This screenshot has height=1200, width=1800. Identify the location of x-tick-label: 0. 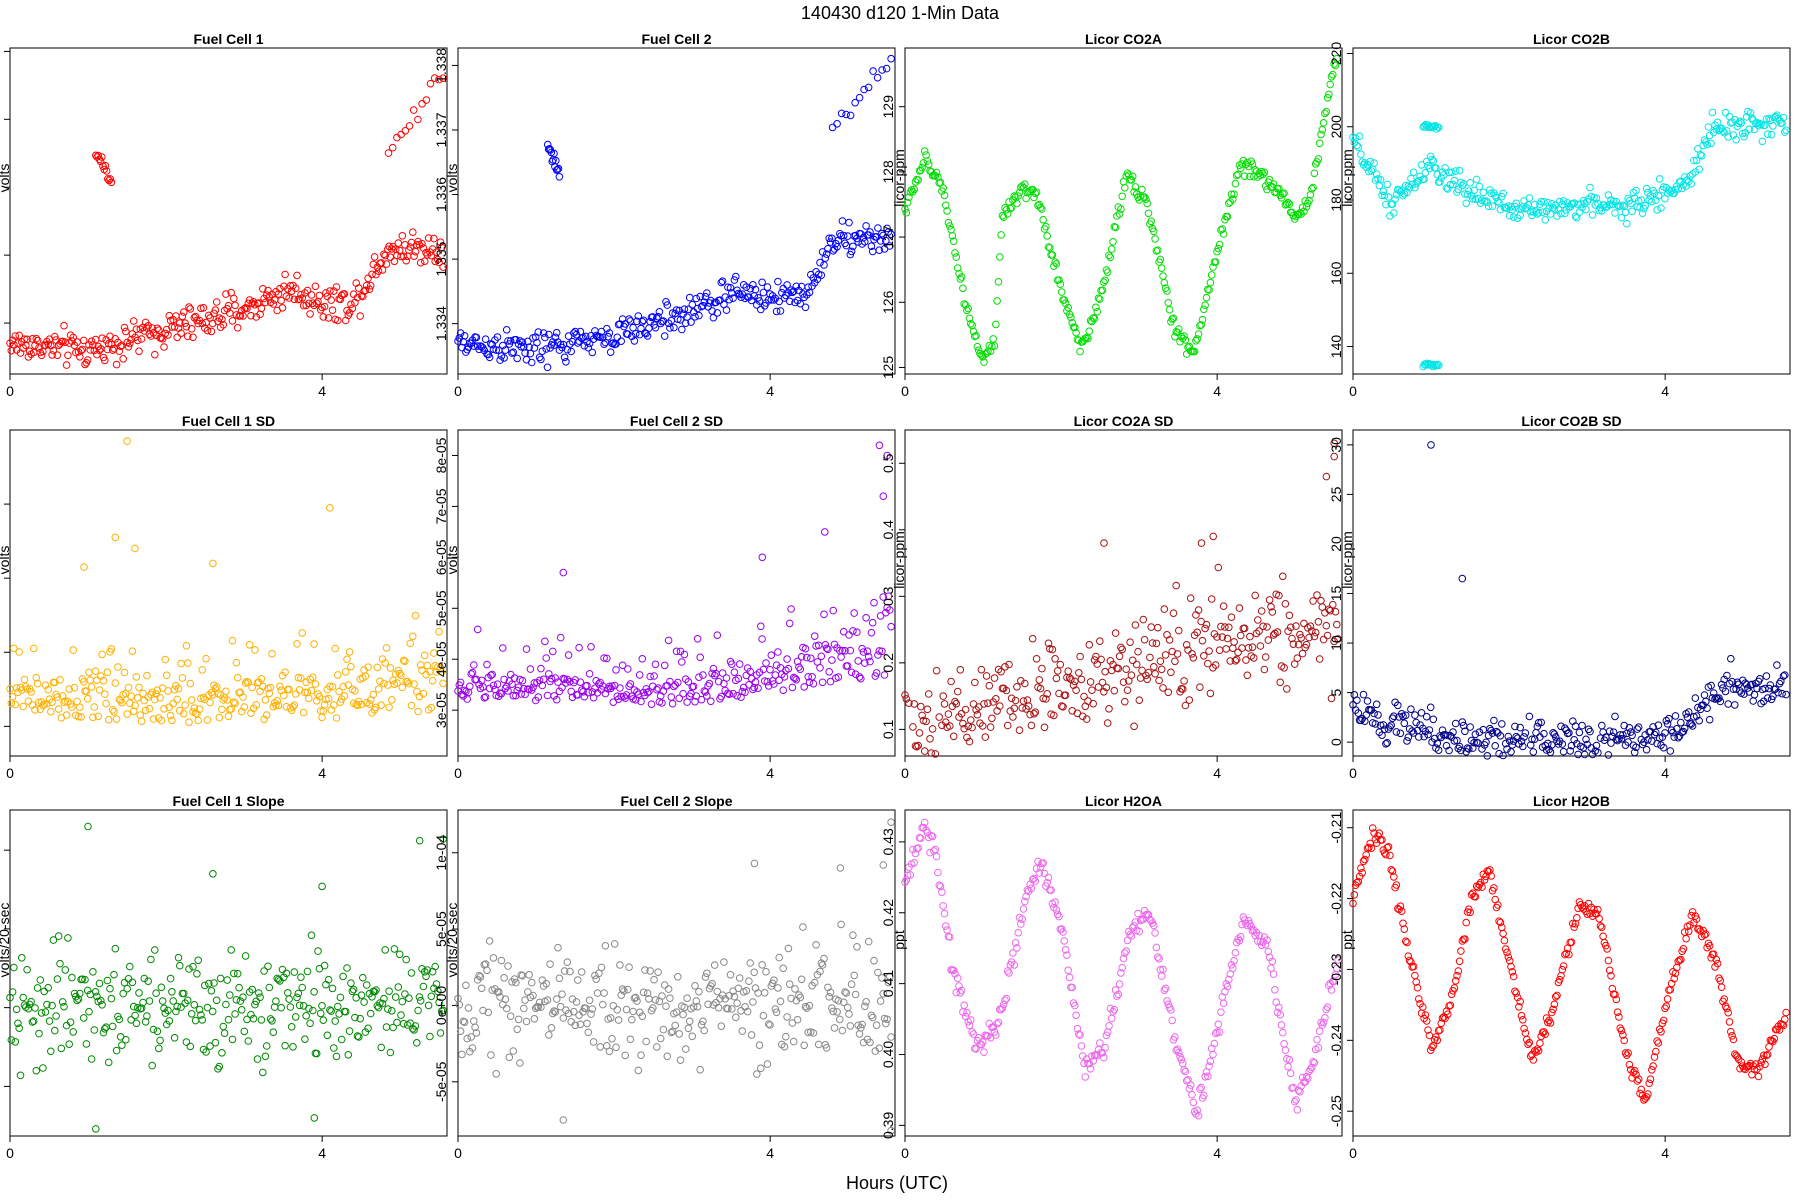
(10, 391).